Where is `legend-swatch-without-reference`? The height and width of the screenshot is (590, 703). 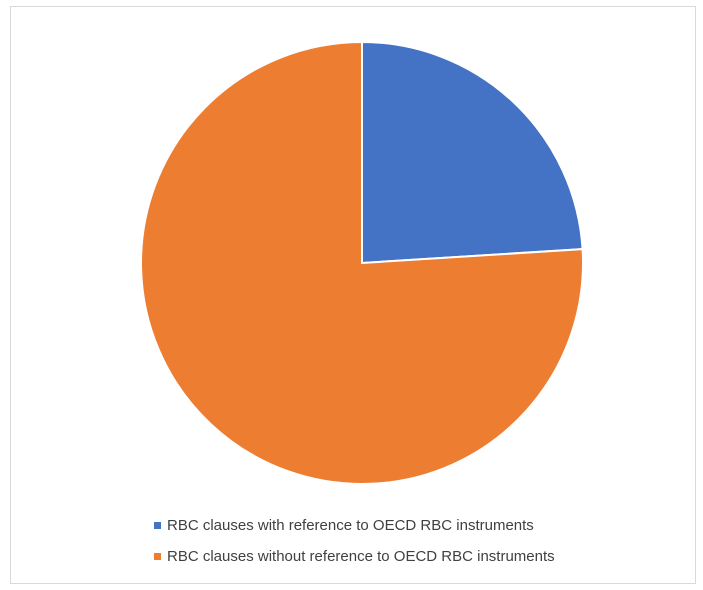
legend-swatch-without-reference is located at coordinates (157, 556).